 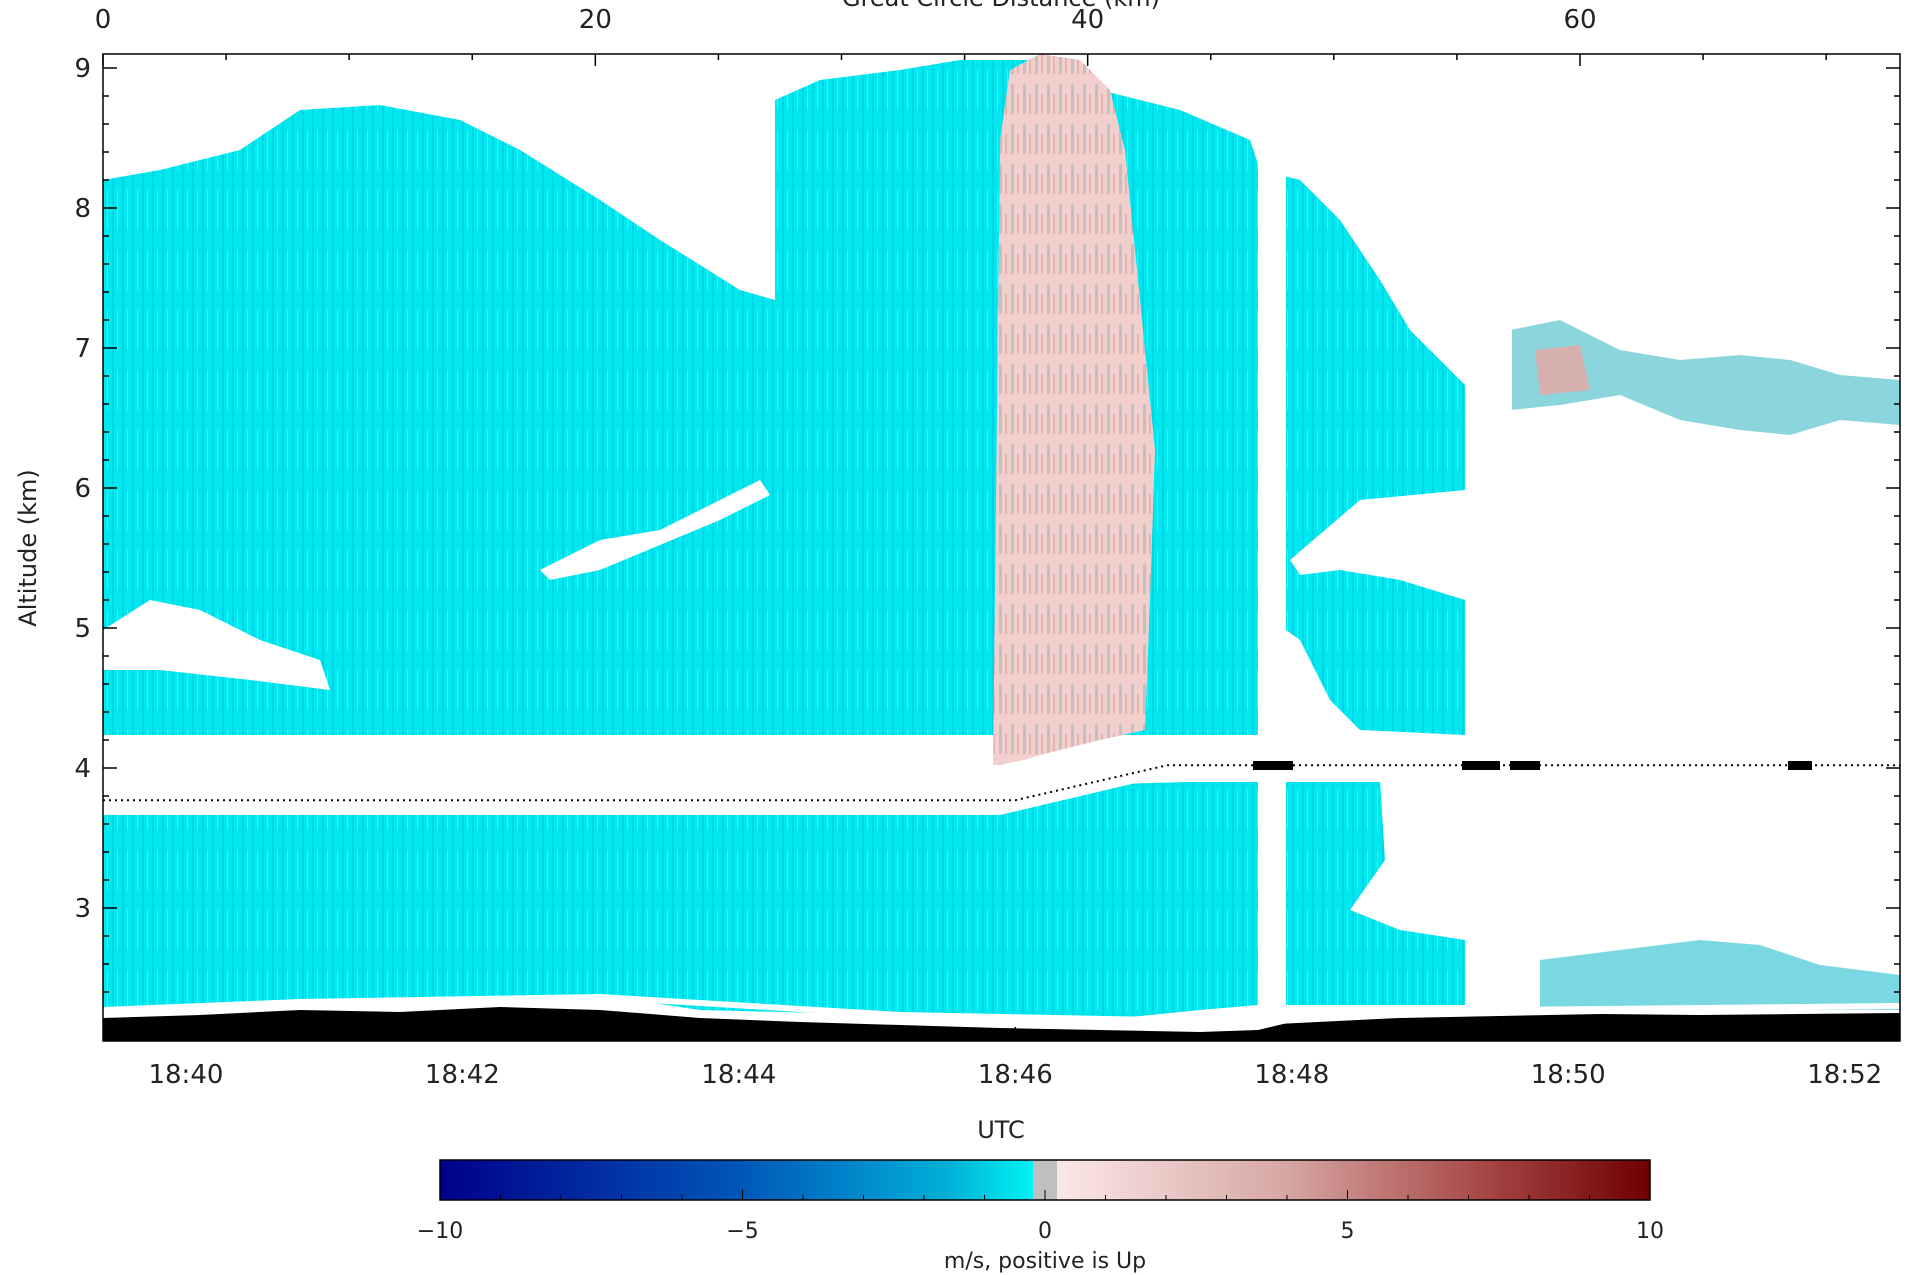 I want to click on x-tick-label: 18:40, so click(x=185, y=1075).